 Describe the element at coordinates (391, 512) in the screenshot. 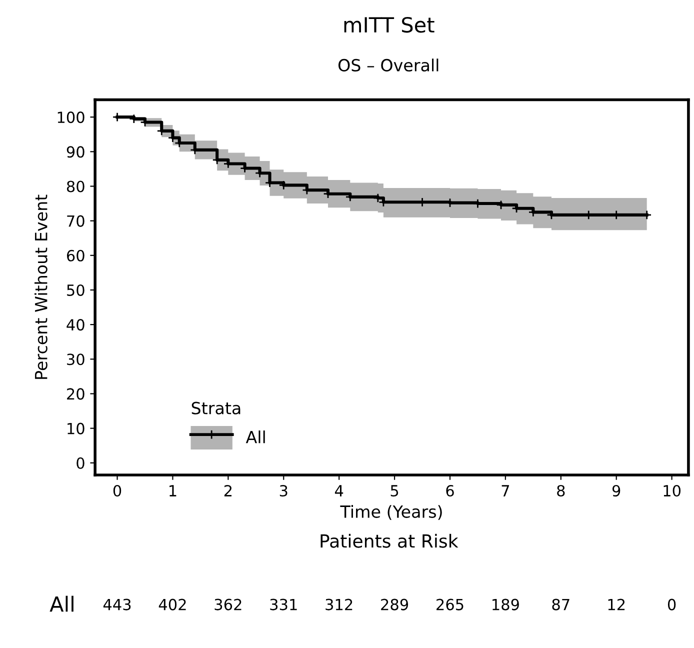

I see `x-axis-title: Time (Years)` at that location.